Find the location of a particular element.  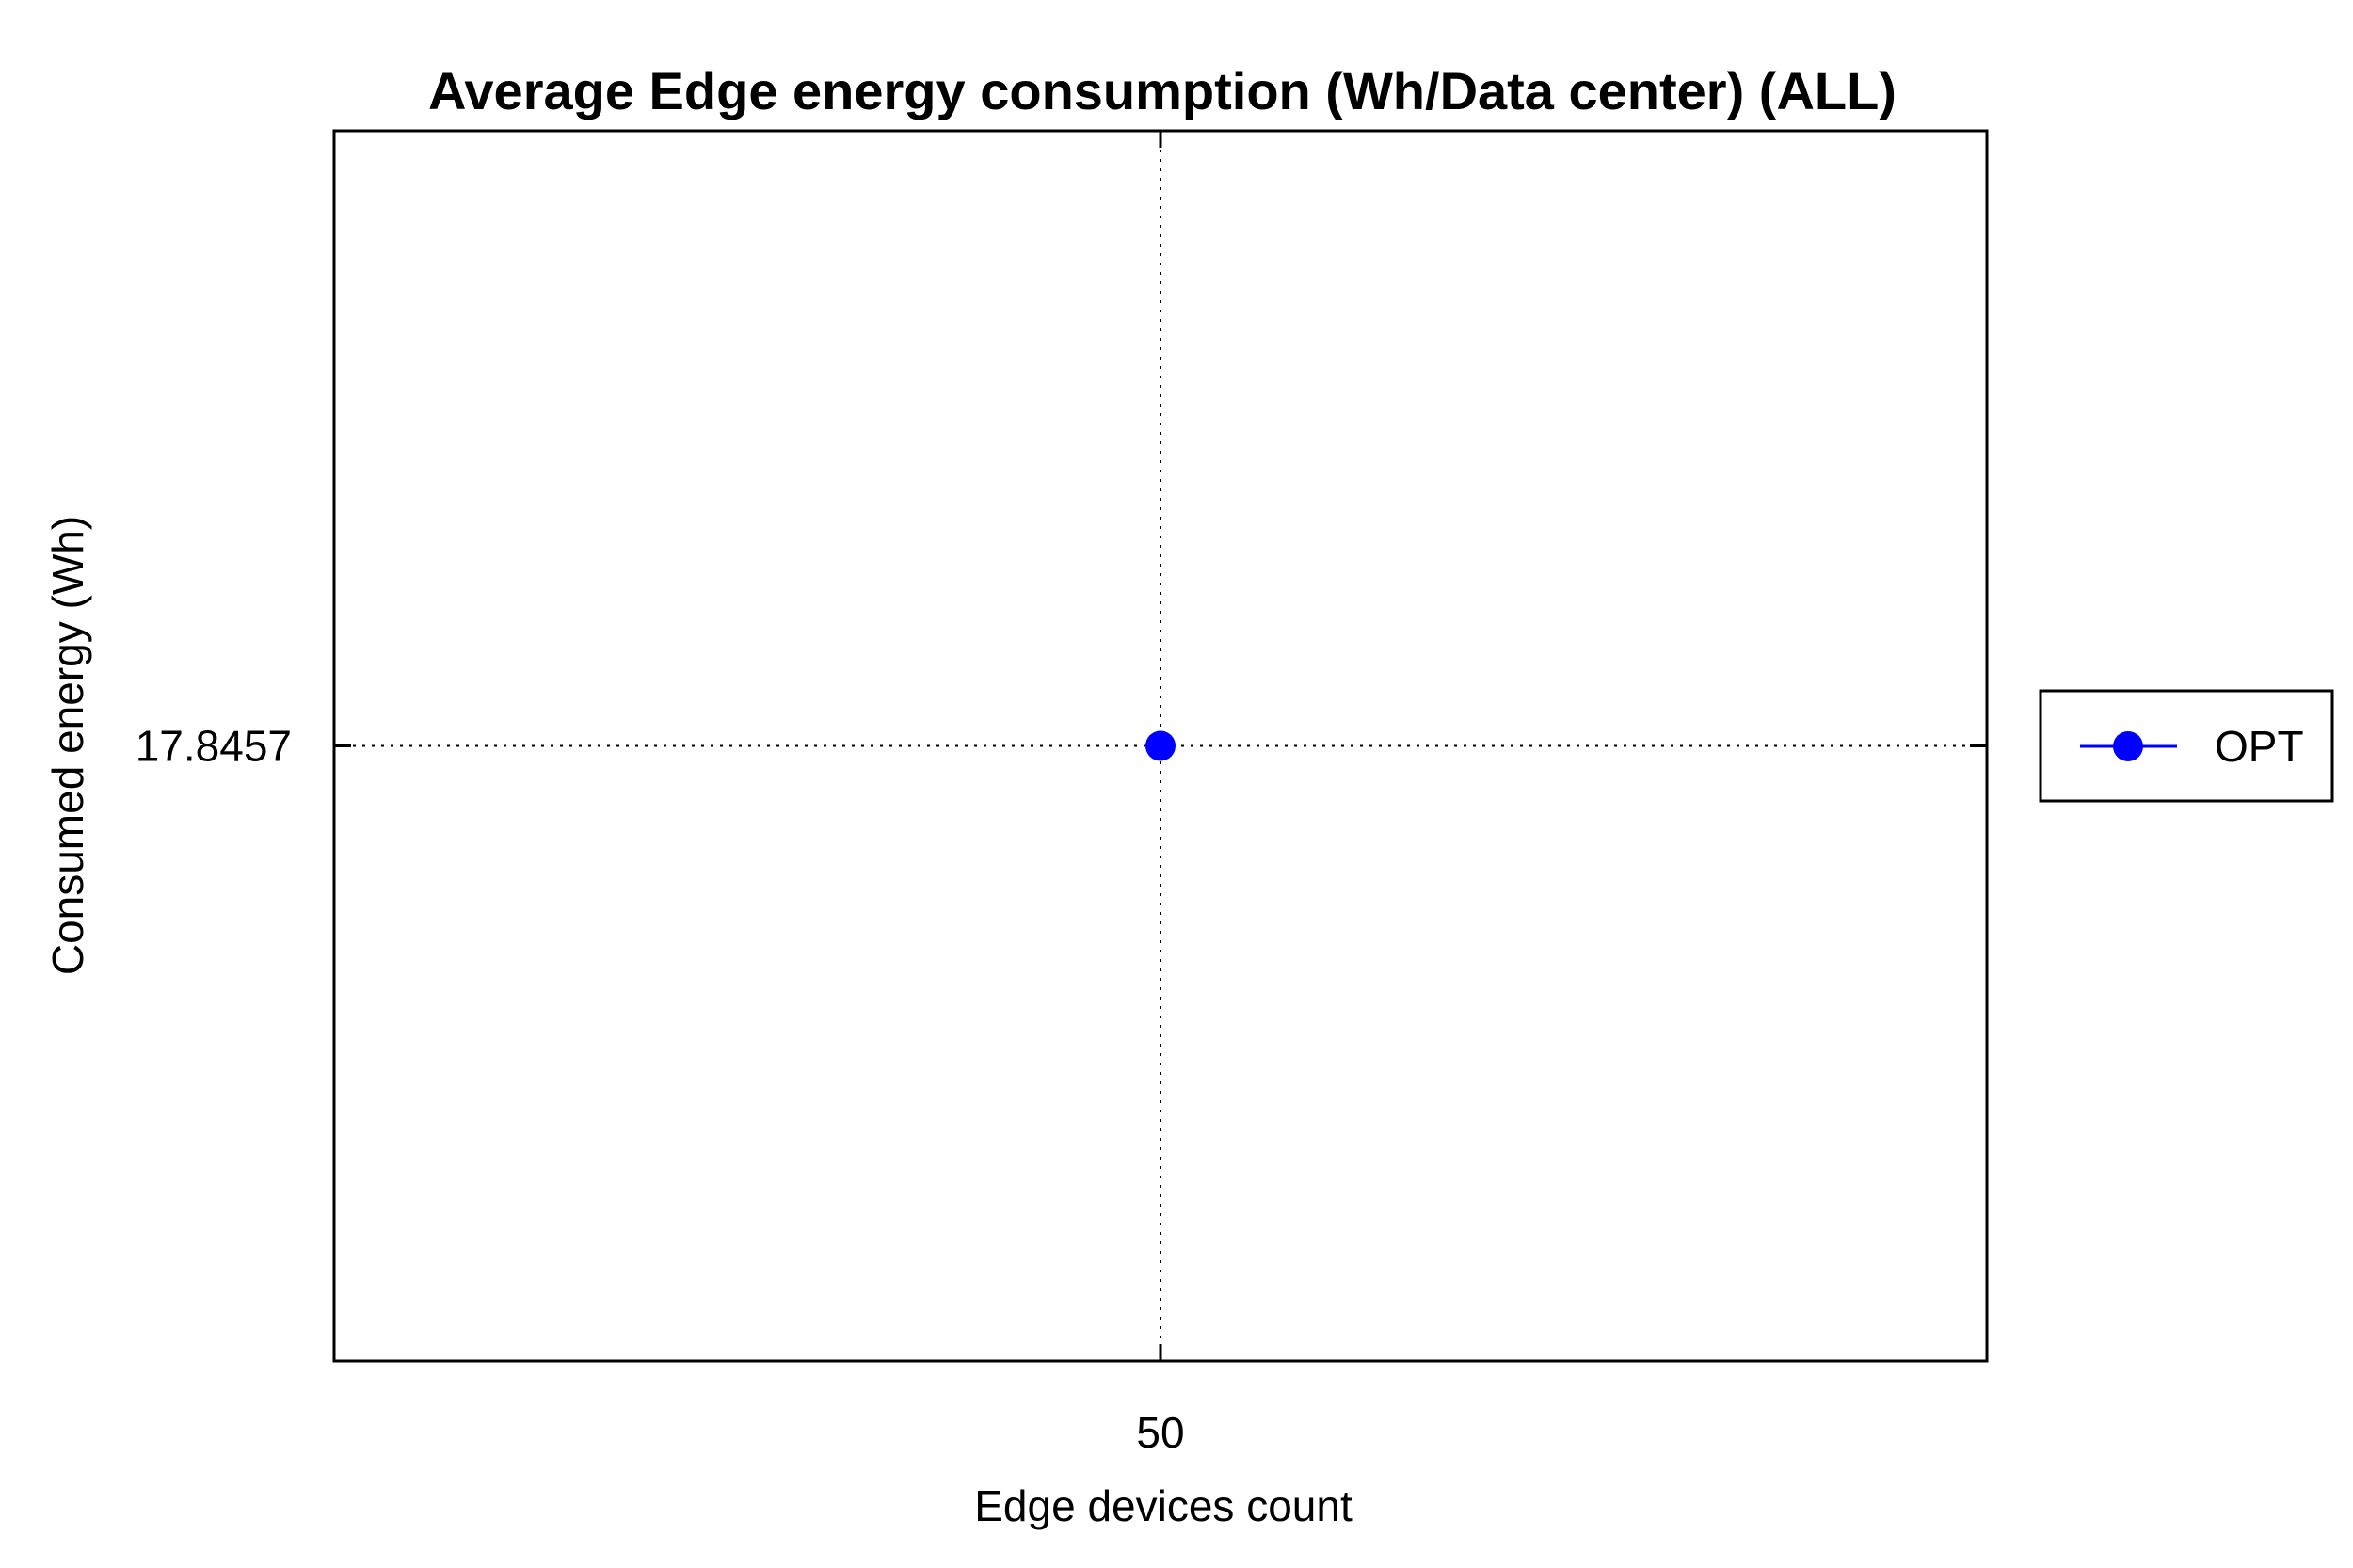

x-tick-label: 50 is located at coordinates (1160, 1432).